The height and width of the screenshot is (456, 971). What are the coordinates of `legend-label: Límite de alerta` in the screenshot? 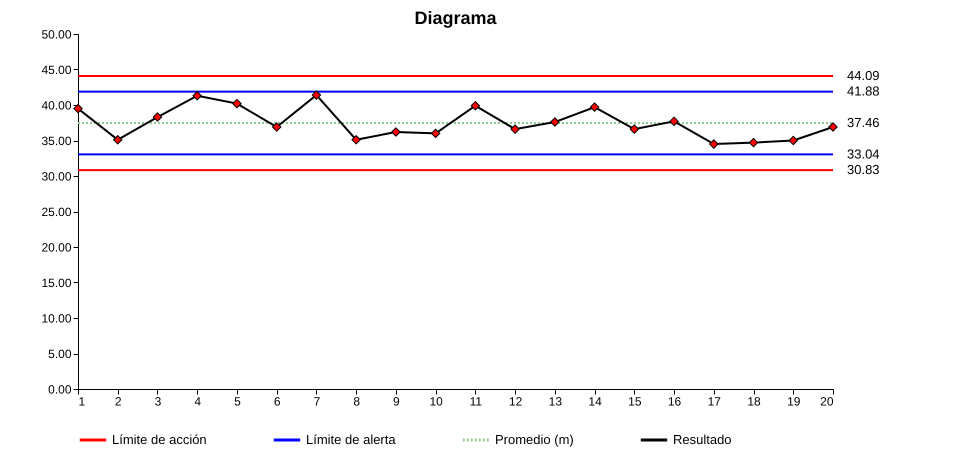 It's located at (351, 439).